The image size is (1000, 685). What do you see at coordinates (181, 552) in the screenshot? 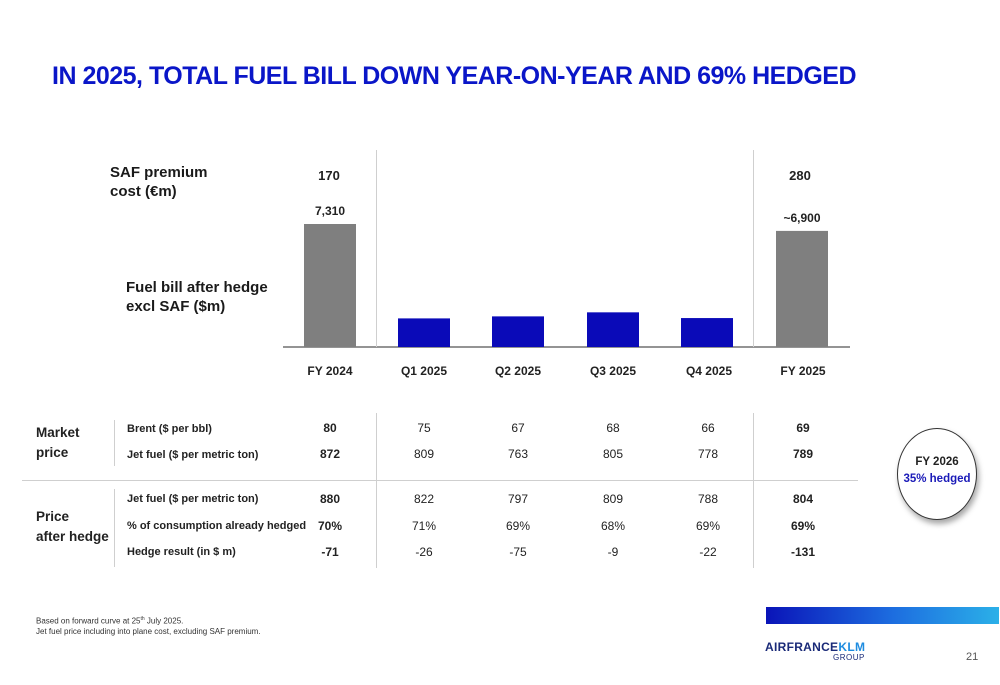
I see `row-label-hedge-result: Hedge result (in $ m)` at bounding box center [181, 552].